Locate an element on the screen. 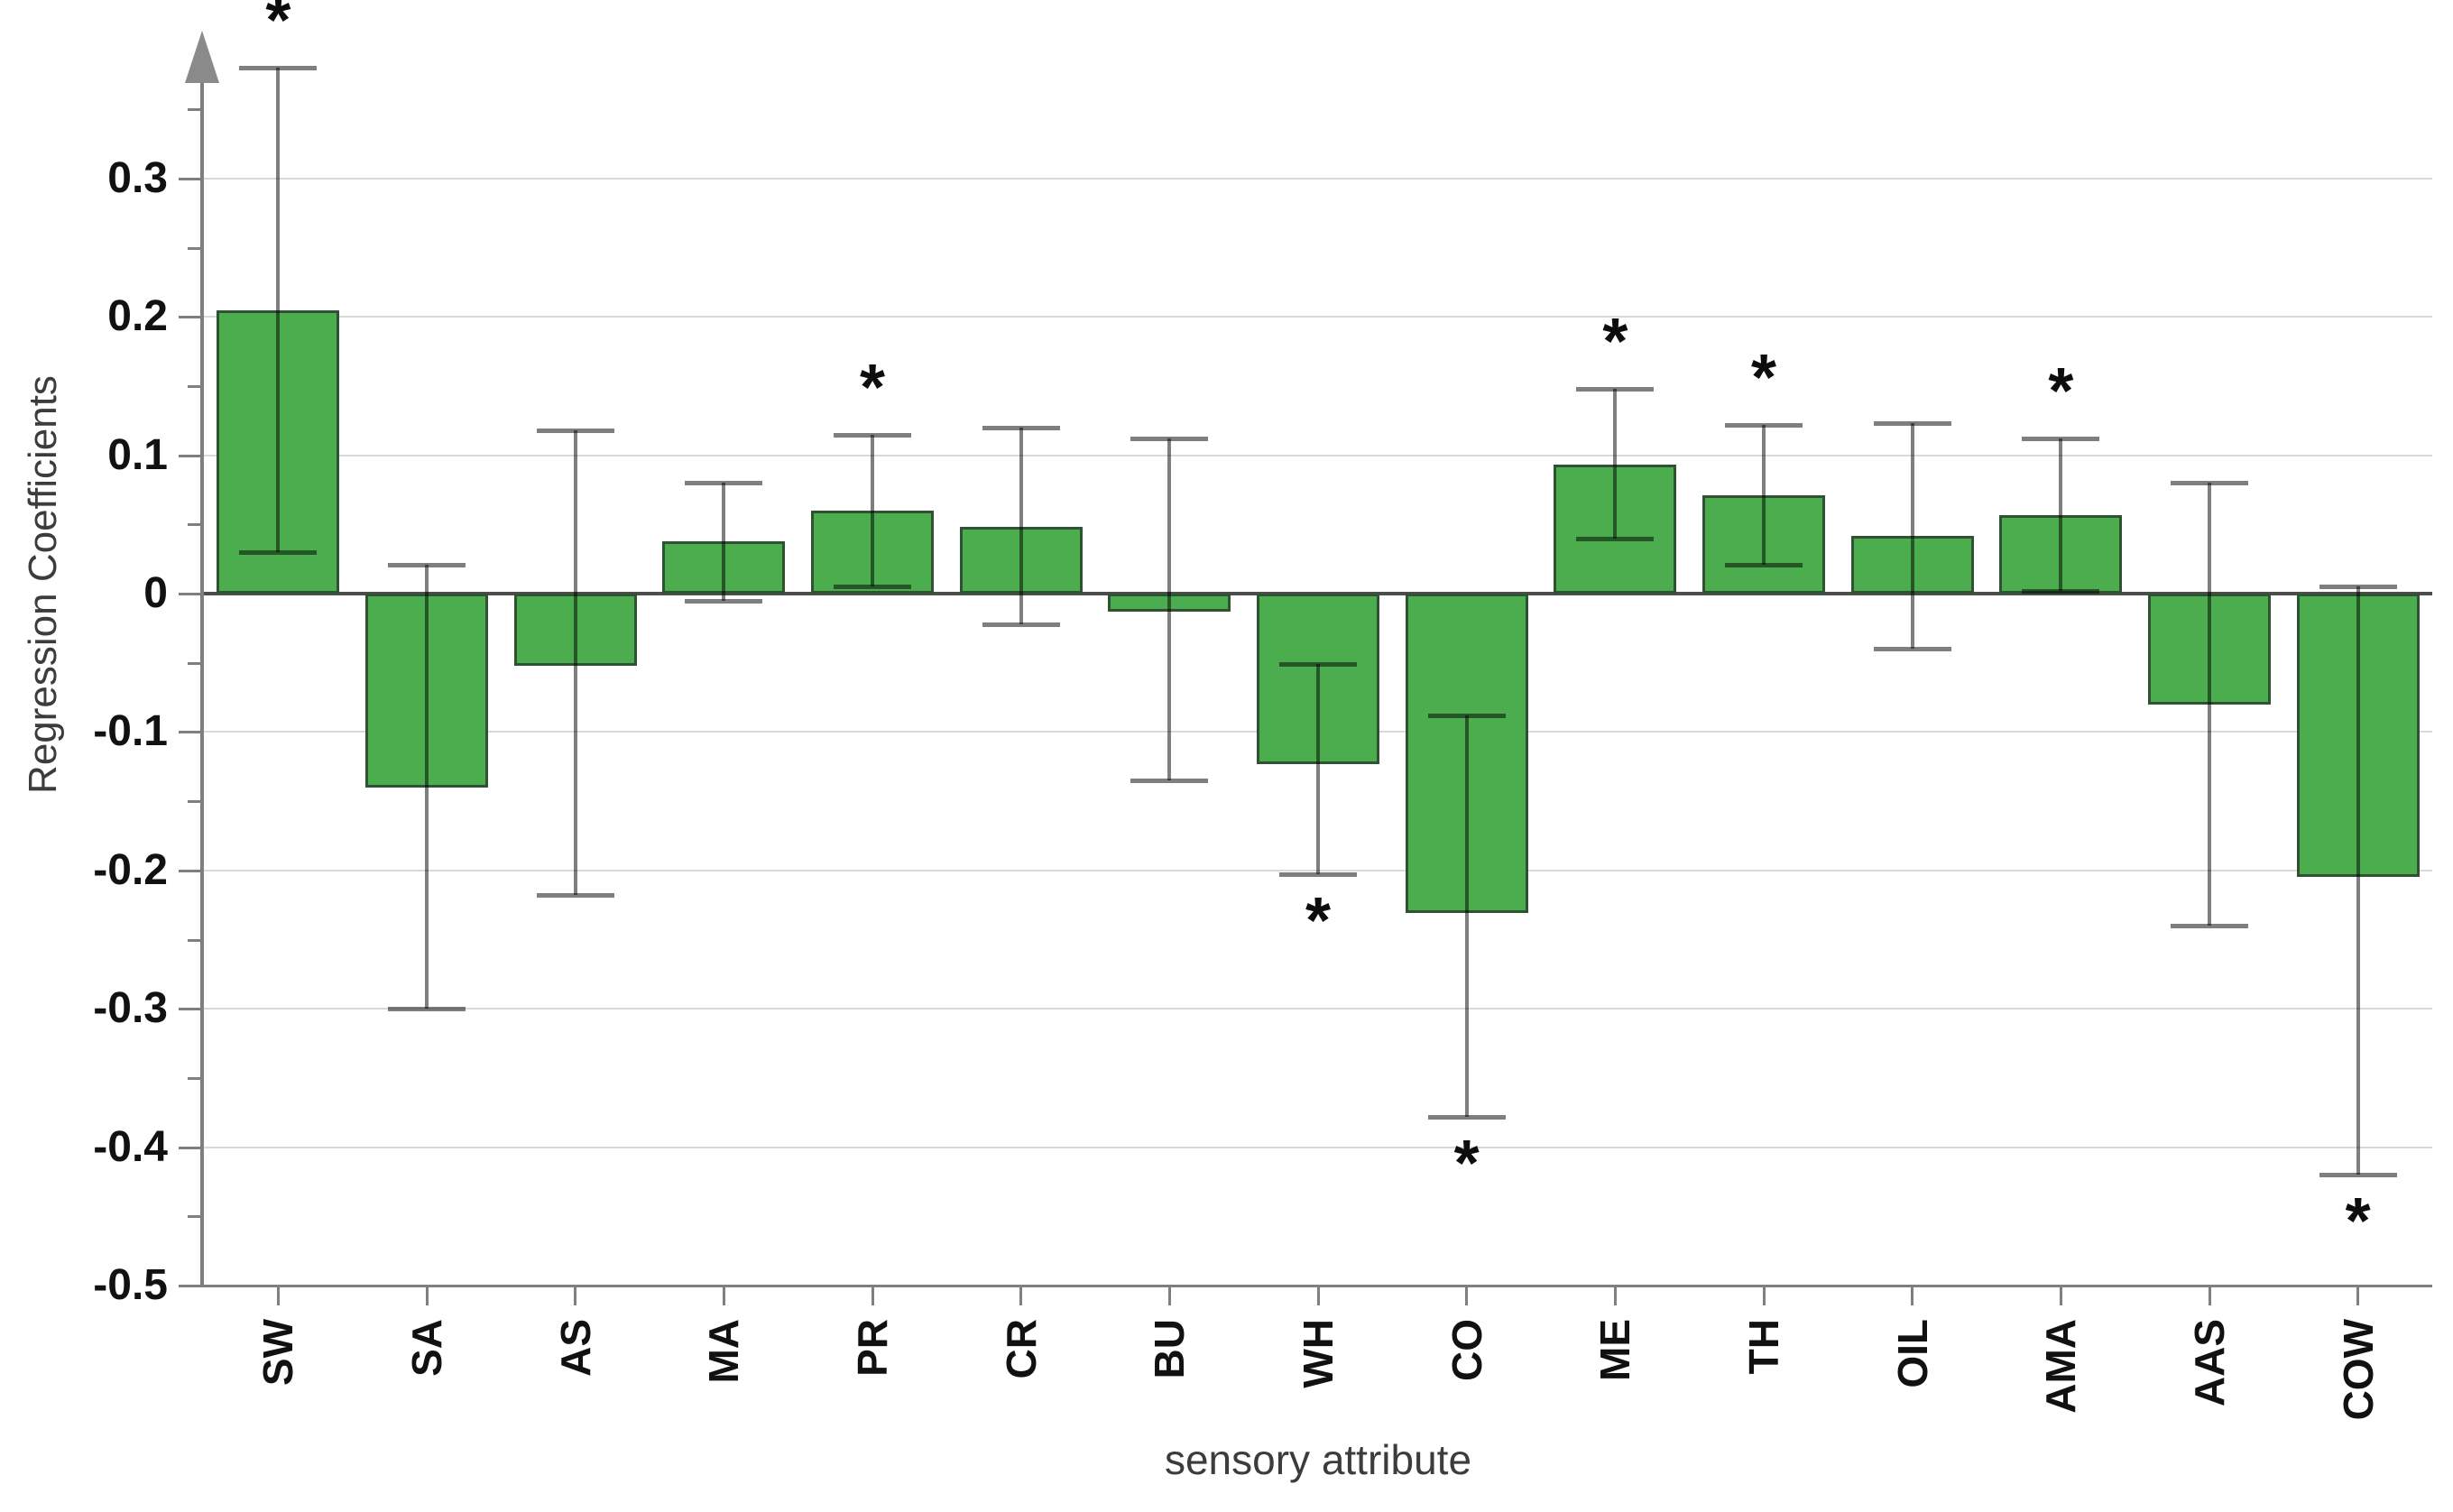 The width and height of the screenshot is (2453, 1512). error-cap-low-SW is located at coordinates (278, 552).